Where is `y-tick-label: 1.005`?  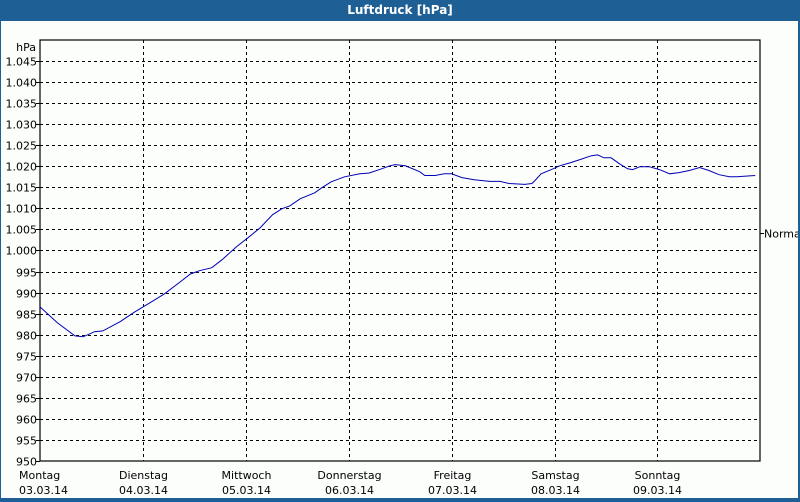
y-tick-label: 1.005 is located at coordinates (22, 230).